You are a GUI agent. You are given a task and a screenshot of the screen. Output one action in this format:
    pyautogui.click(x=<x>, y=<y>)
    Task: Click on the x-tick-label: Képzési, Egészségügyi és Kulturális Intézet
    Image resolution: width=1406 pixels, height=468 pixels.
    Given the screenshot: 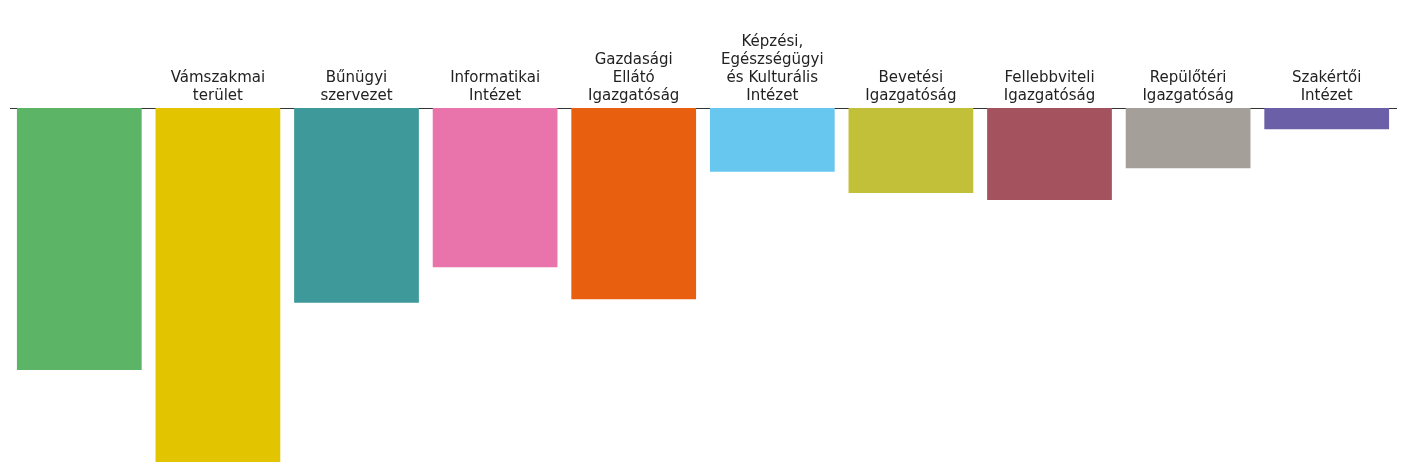 What is the action you would take?
    pyautogui.click(x=772, y=67)
    